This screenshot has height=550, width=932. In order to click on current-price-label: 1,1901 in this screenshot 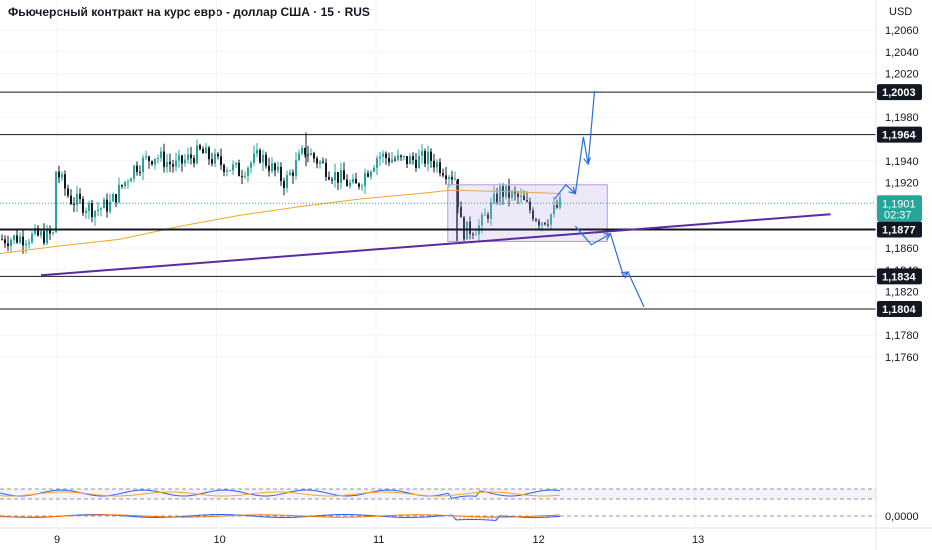, I will do `click(899, 204)`.